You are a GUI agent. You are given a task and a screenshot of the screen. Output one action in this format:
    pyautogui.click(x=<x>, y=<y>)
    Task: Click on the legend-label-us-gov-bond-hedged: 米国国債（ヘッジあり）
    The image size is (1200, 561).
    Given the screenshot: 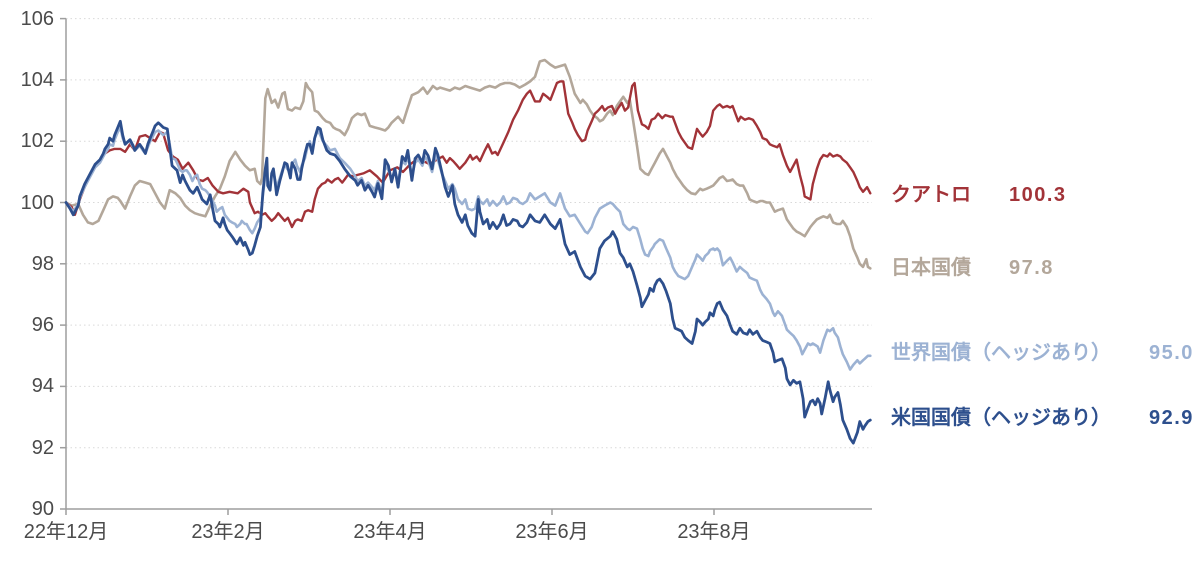 What is the action you would take?
    pyautogui.click(x=1001, y=418)
    